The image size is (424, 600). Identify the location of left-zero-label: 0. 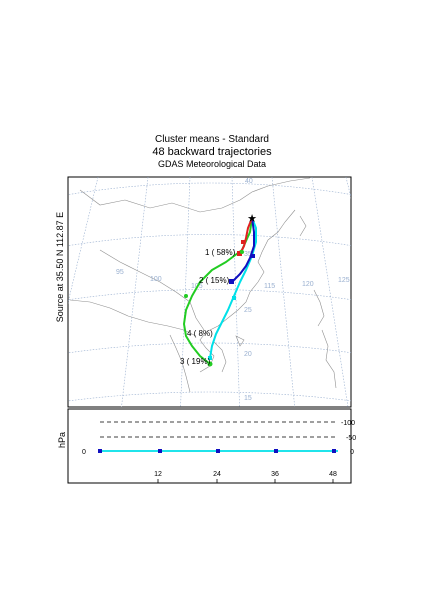
(84, 452).